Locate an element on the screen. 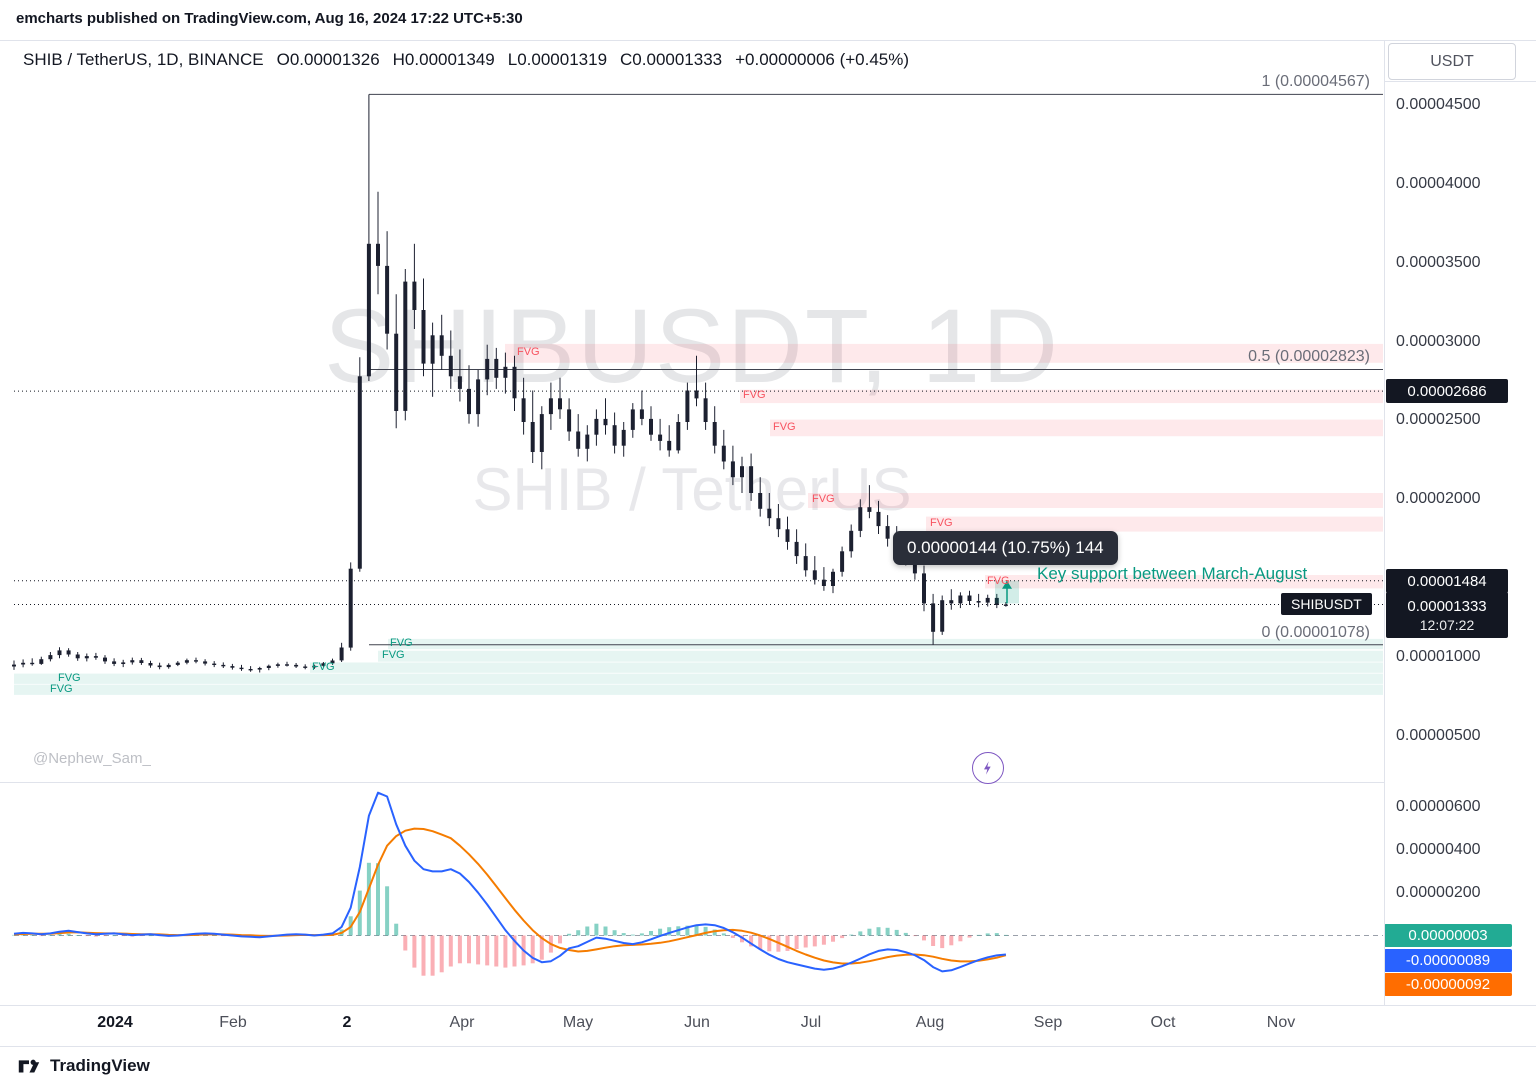  time-axis-label: Nov is located at coordinates (1281, 1022).